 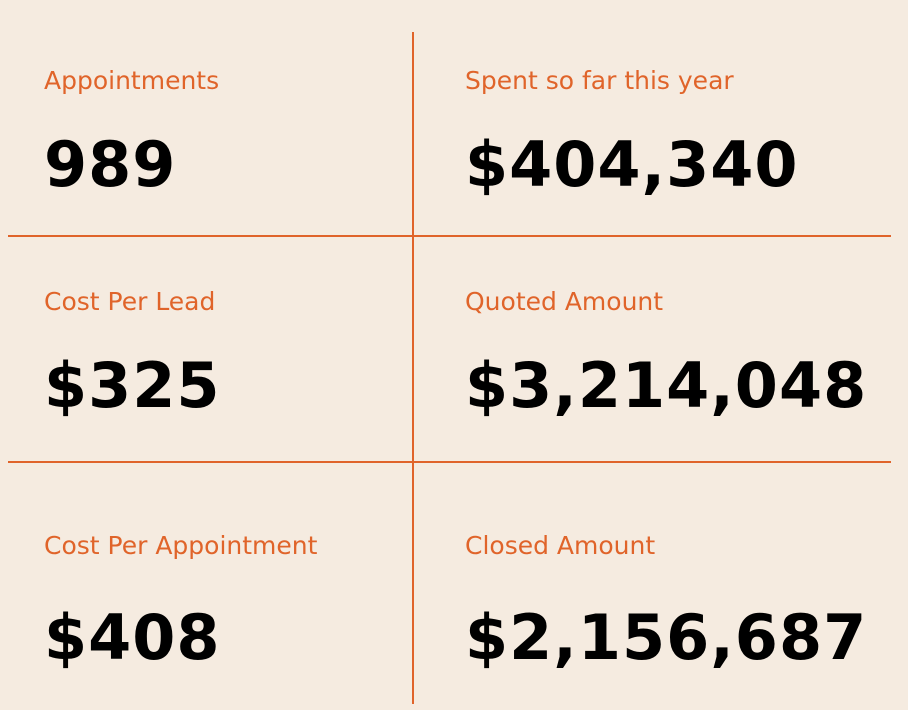 I want to click on metric-value: $325, so click(x=132, y=385).